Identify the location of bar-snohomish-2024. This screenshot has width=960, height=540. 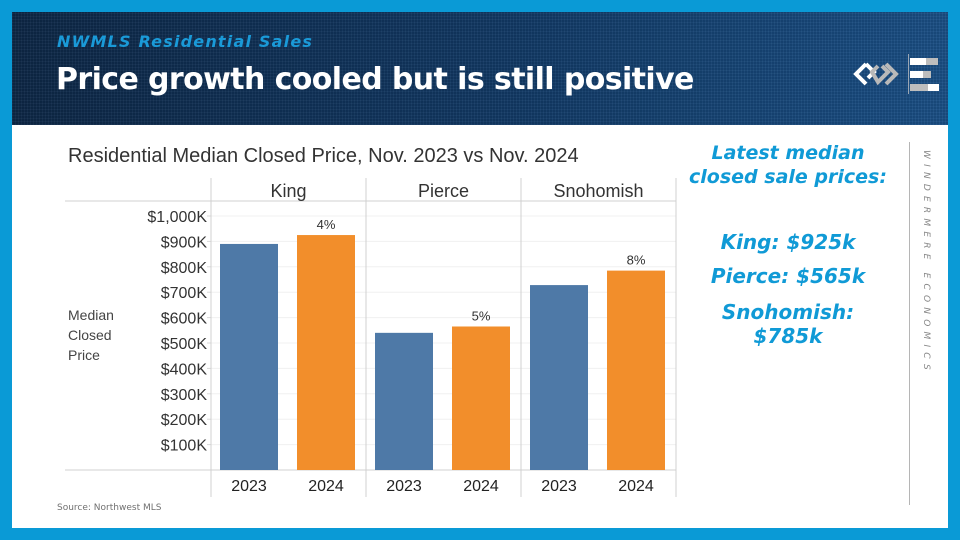
(636, 370).